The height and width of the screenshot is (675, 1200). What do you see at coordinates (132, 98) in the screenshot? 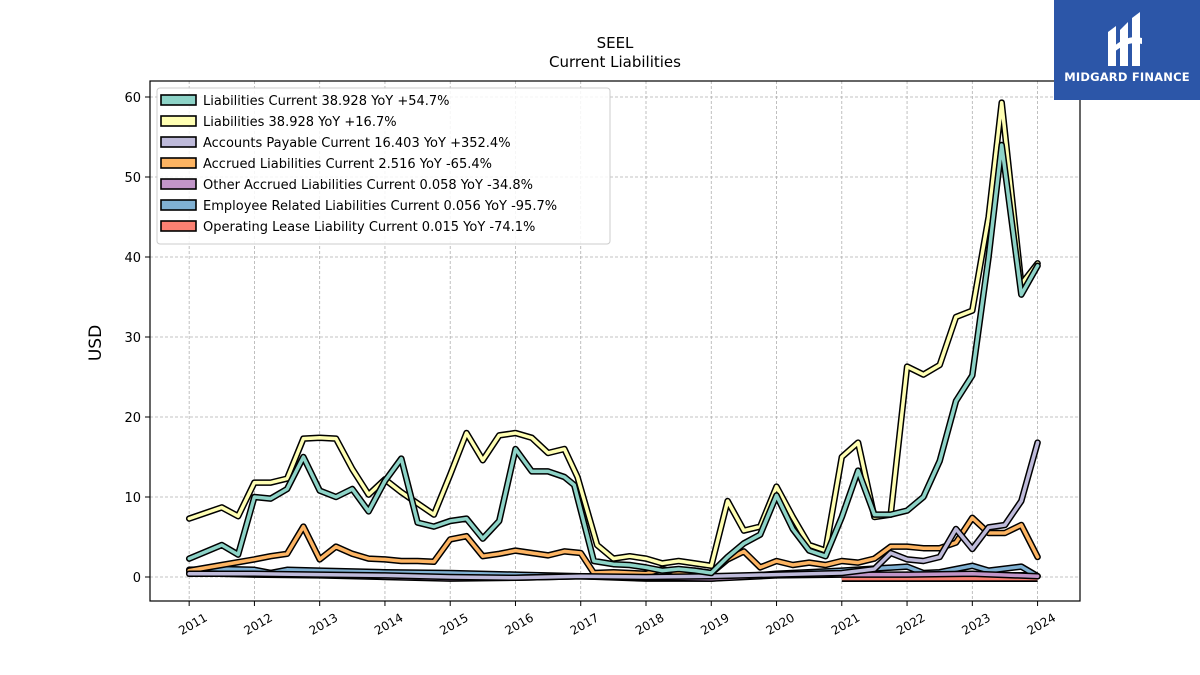
I see `y-tick-label: 60` at bounding box center [132, 98].